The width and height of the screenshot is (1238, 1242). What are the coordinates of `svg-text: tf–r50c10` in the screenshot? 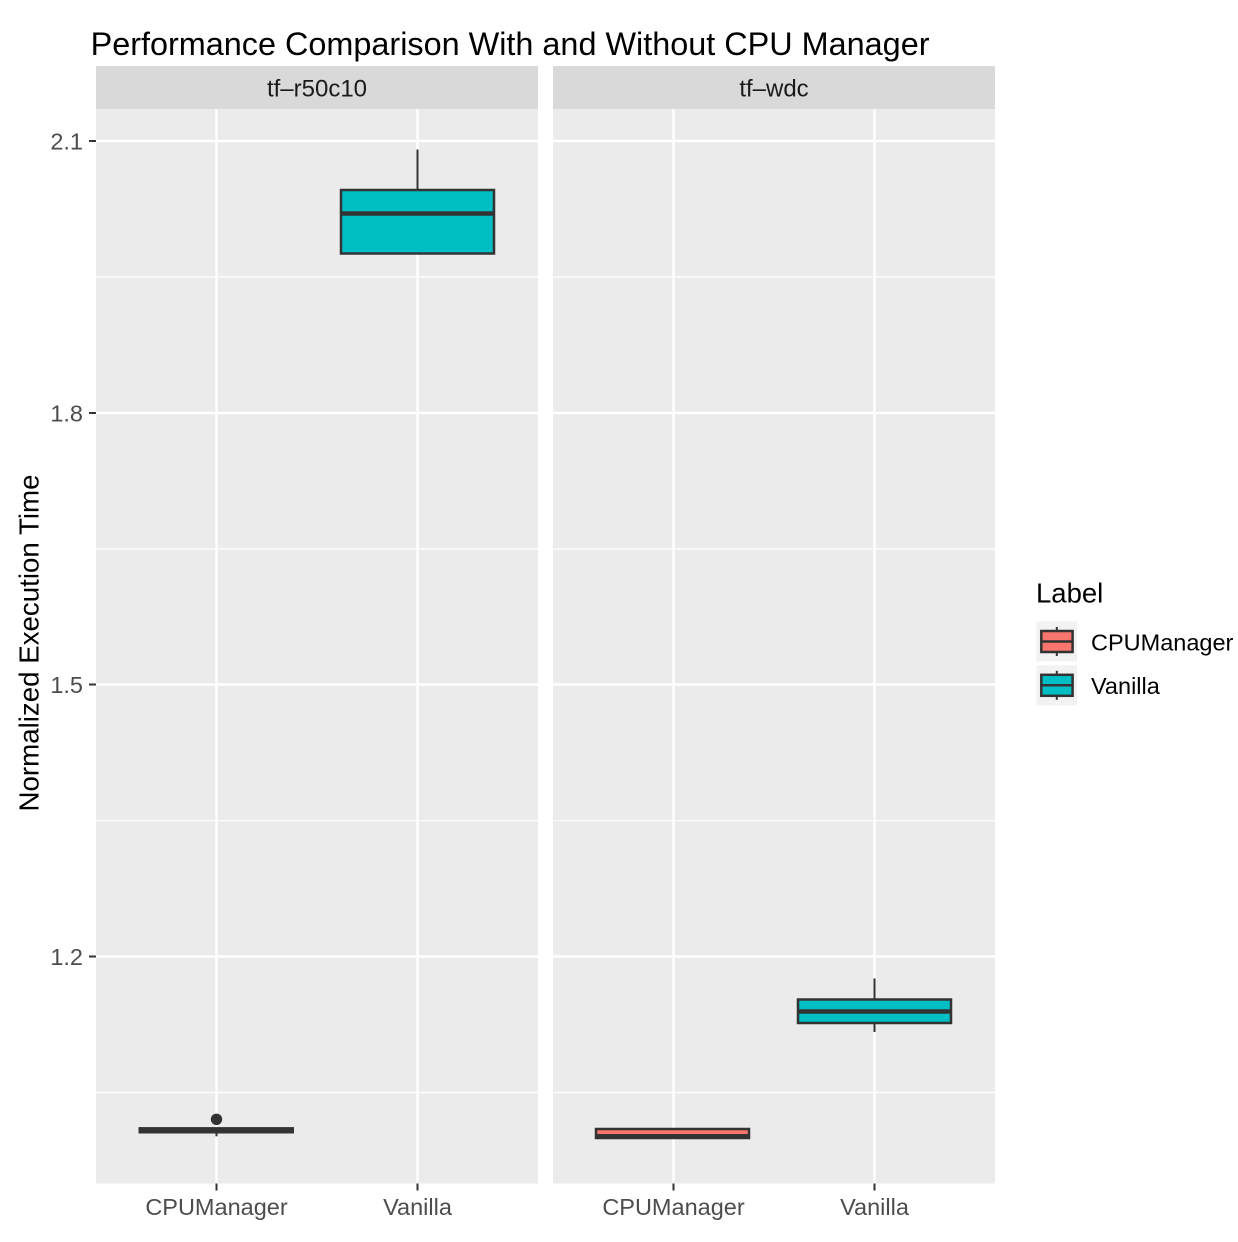 It's located at (317, 89).